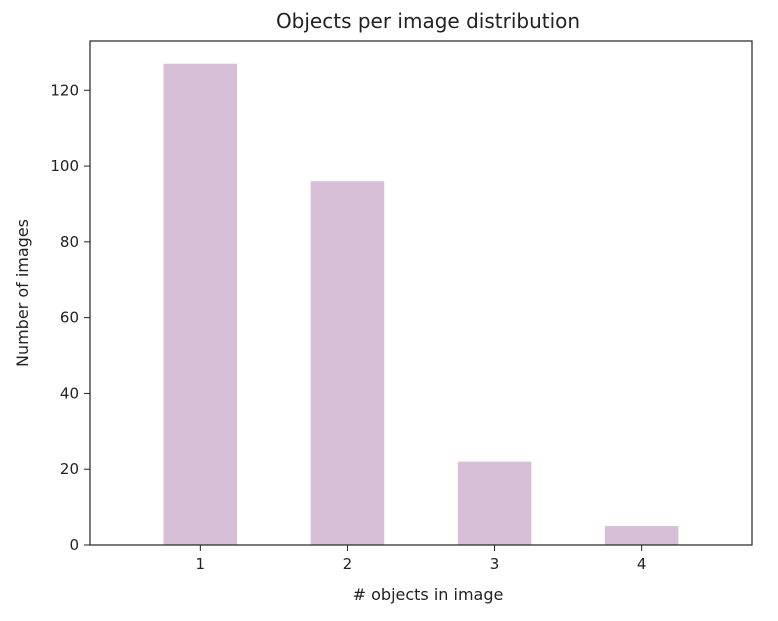 The image size is (778, 621). What do you see at coordinates (22, 293) in the screenshot?
I see `y-axis-label: Number of images` at bounding box center [22, 293].